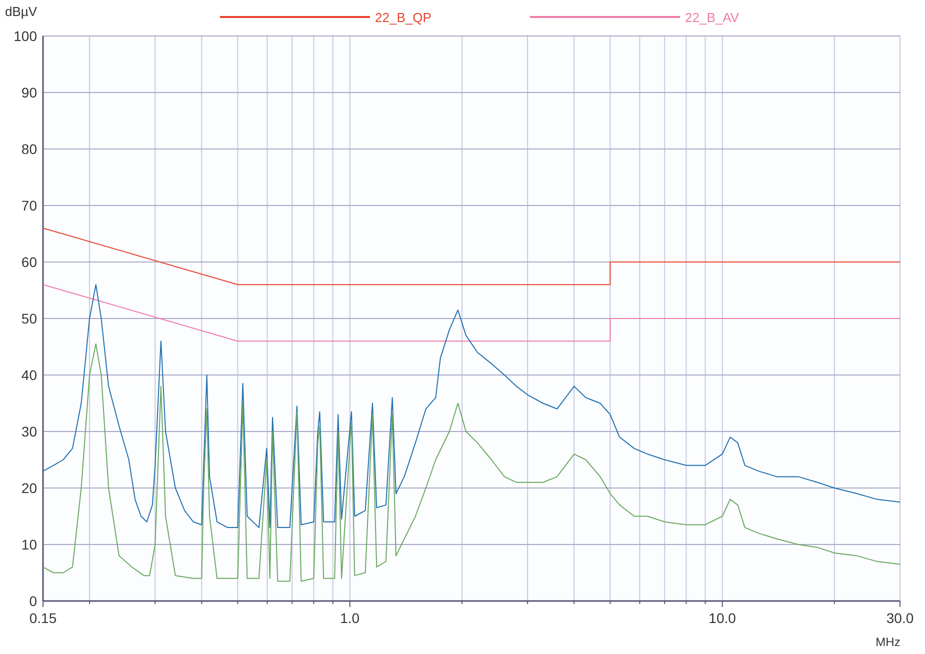  I want to click on x-tick-label: 10.0, so click(722, 618).